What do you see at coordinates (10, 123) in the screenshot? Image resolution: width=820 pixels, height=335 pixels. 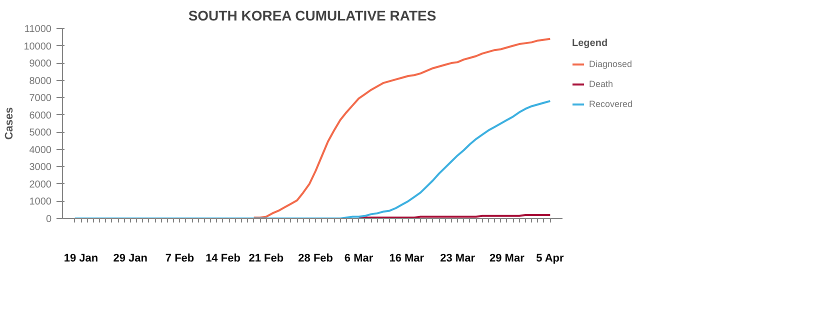 I see `y-axis-title: Cases` at bounding box center [10, 123].